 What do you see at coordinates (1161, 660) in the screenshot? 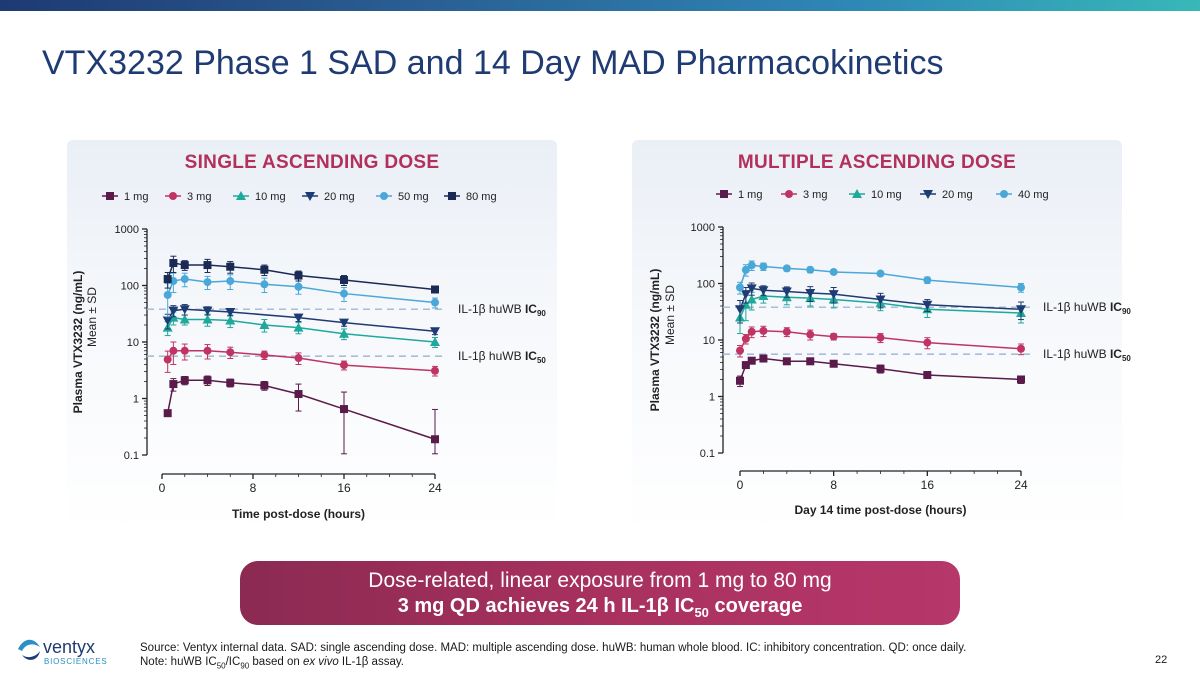
I see `page-number: 22` at bounding box center [1161, 660].